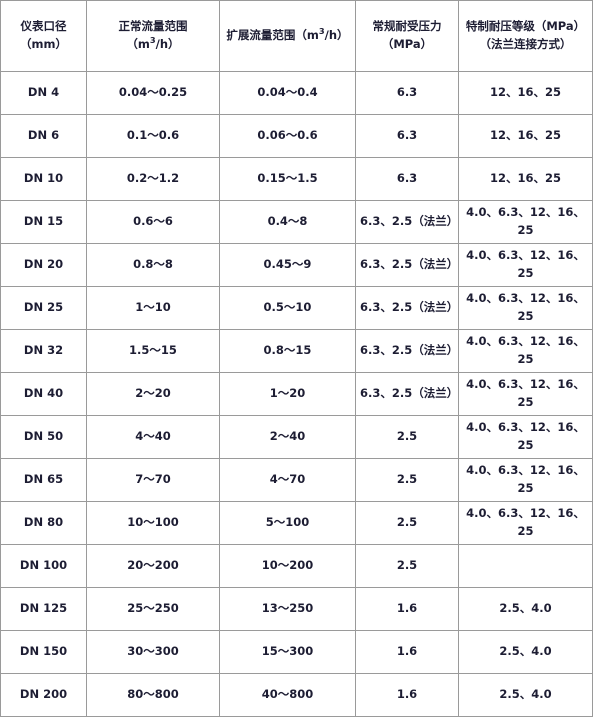 This screenshot has height=725, width=600. Describe the element at coordinates (153, 695) in the screenshot. I see `cell-normal-flow: 80～800` at that location.